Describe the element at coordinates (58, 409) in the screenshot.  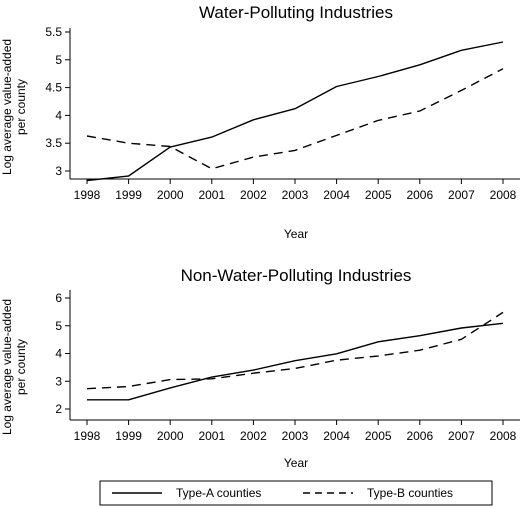
I see `y-tick-label: 2` at that location.